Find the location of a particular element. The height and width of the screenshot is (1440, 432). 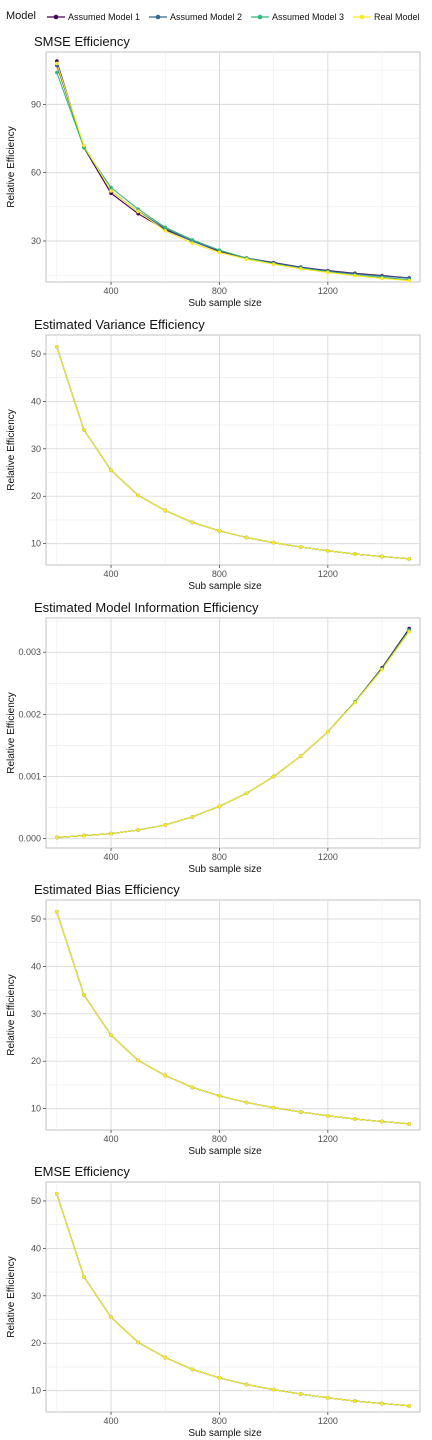

legend-key-icon is located at coordinates (56, 17).